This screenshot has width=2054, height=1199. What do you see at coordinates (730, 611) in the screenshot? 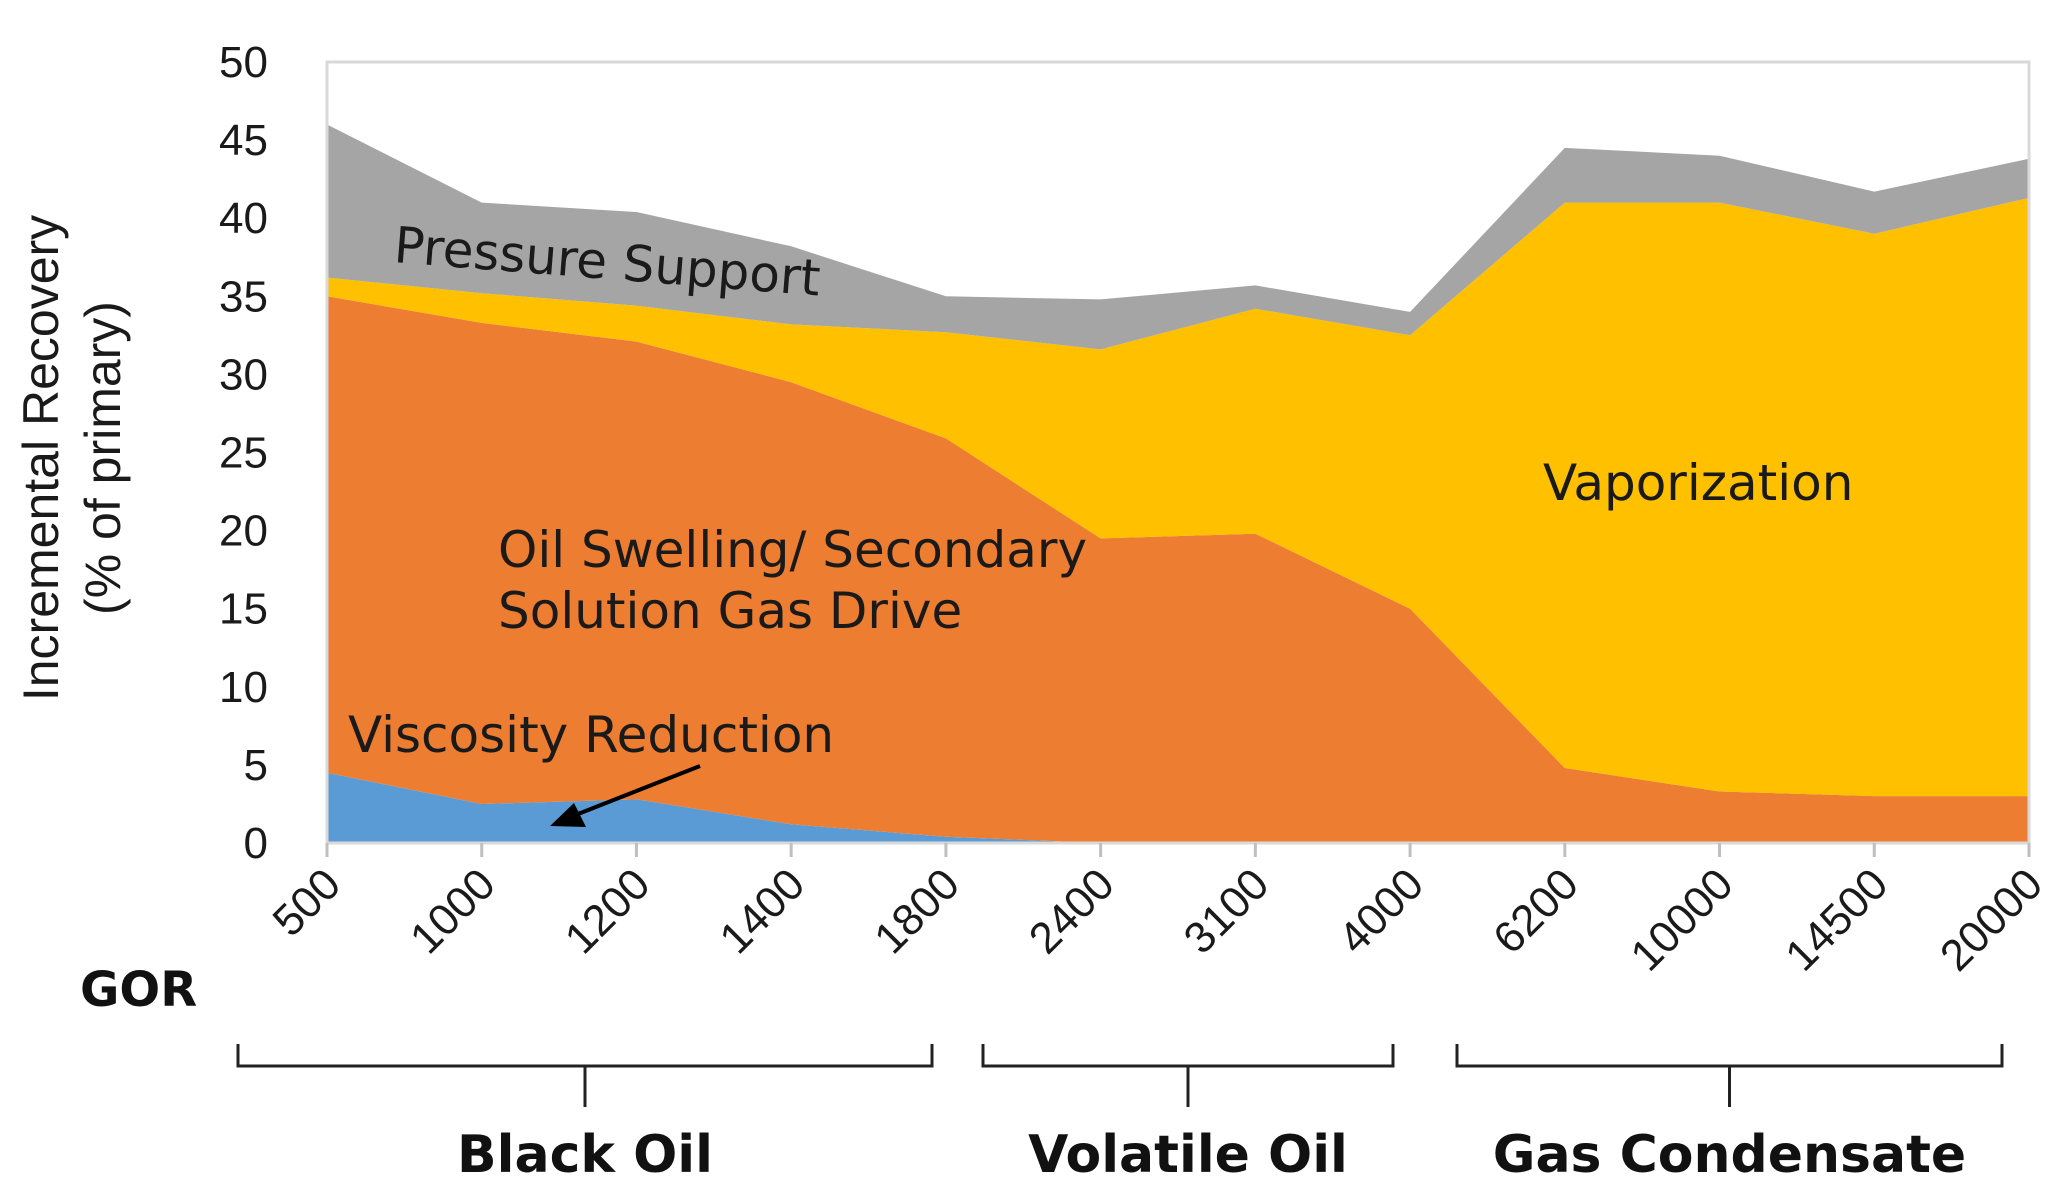
I see `annotation-oil-swelling-line2: Solution Gas Drive` at bounding box center [730, 611].